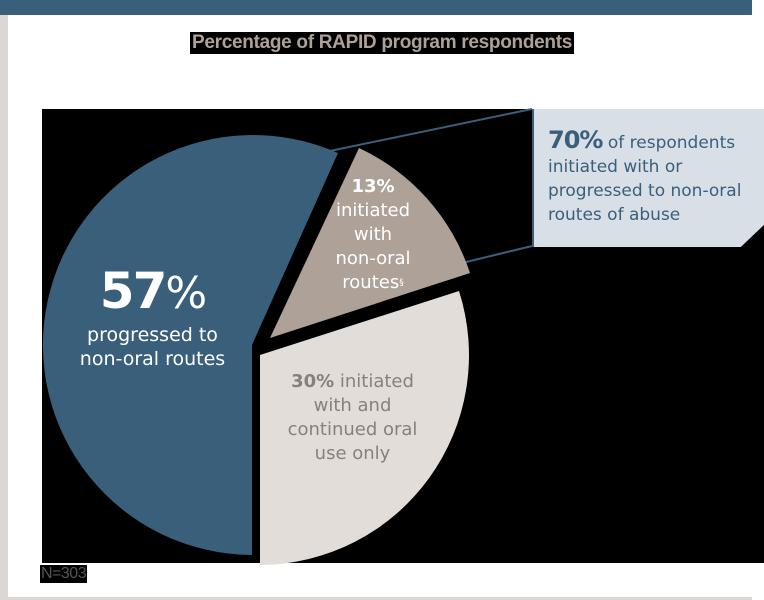 The image size is (764, 600). I want to click on sample-size-label: N=303, so click(64, 574).